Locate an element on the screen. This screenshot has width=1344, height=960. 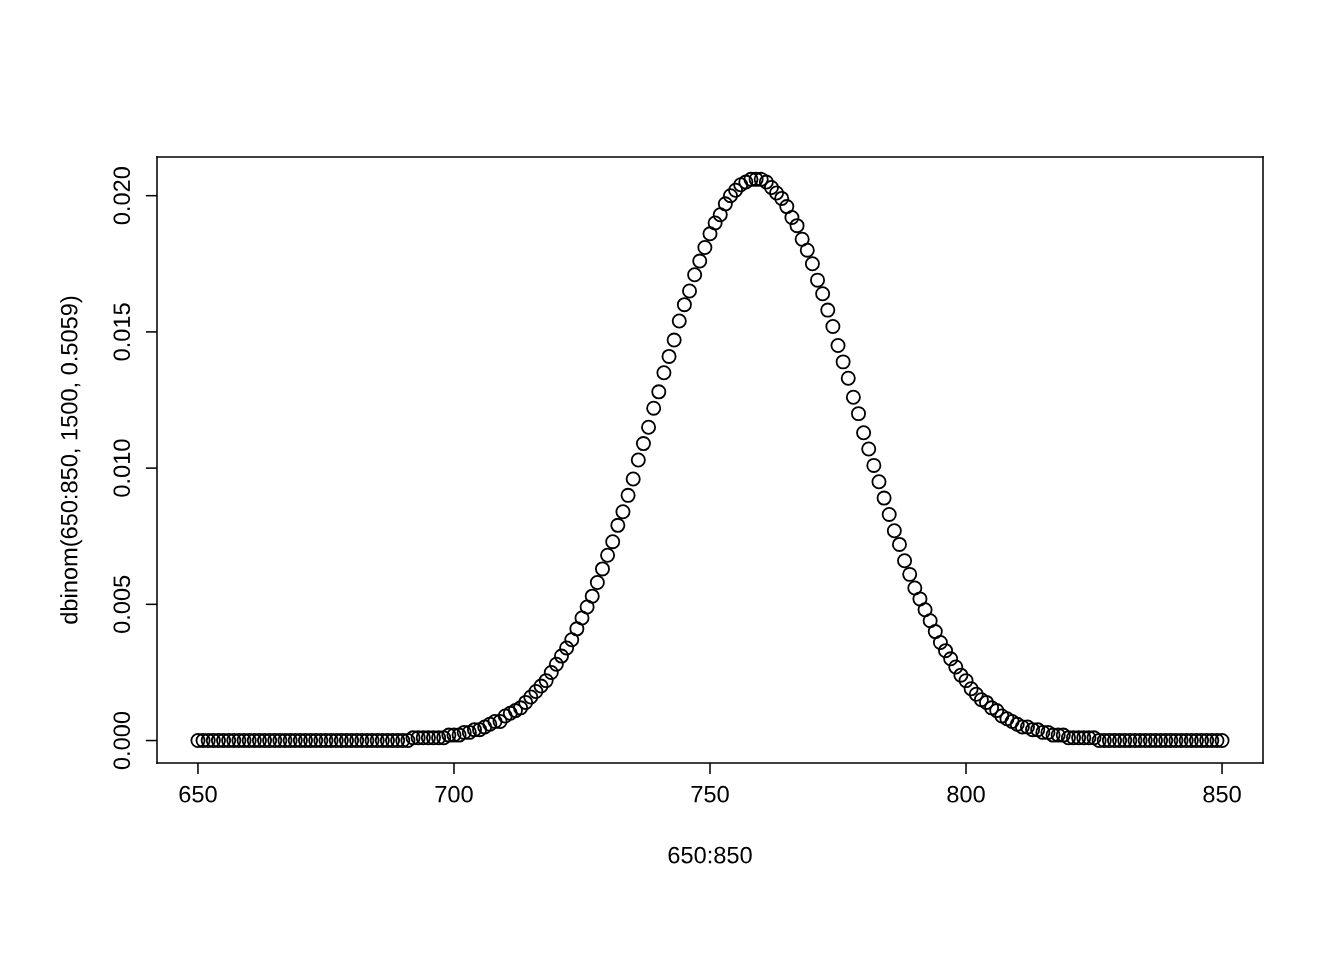
x-tick-label: 850 is located at coordinates (1222, 794).